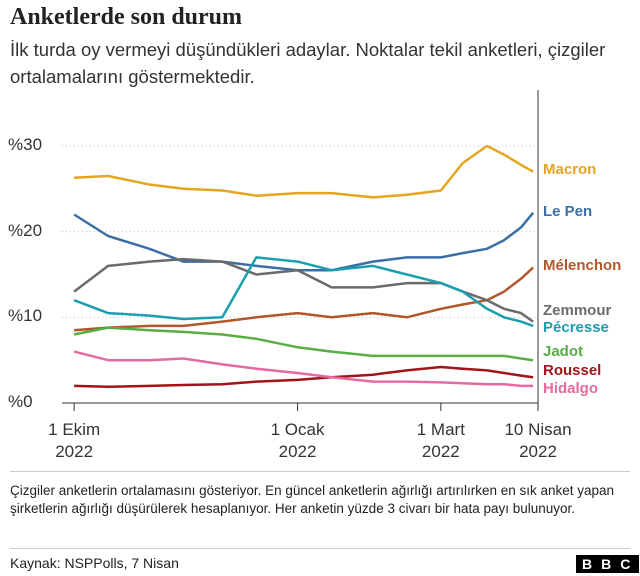 The width and height of the screenshot is (640, 576). What do you see at coordinates (570, 388) in the screenshot?
I see `legend-label: Hidalgo` at bounding box center [570, 388].